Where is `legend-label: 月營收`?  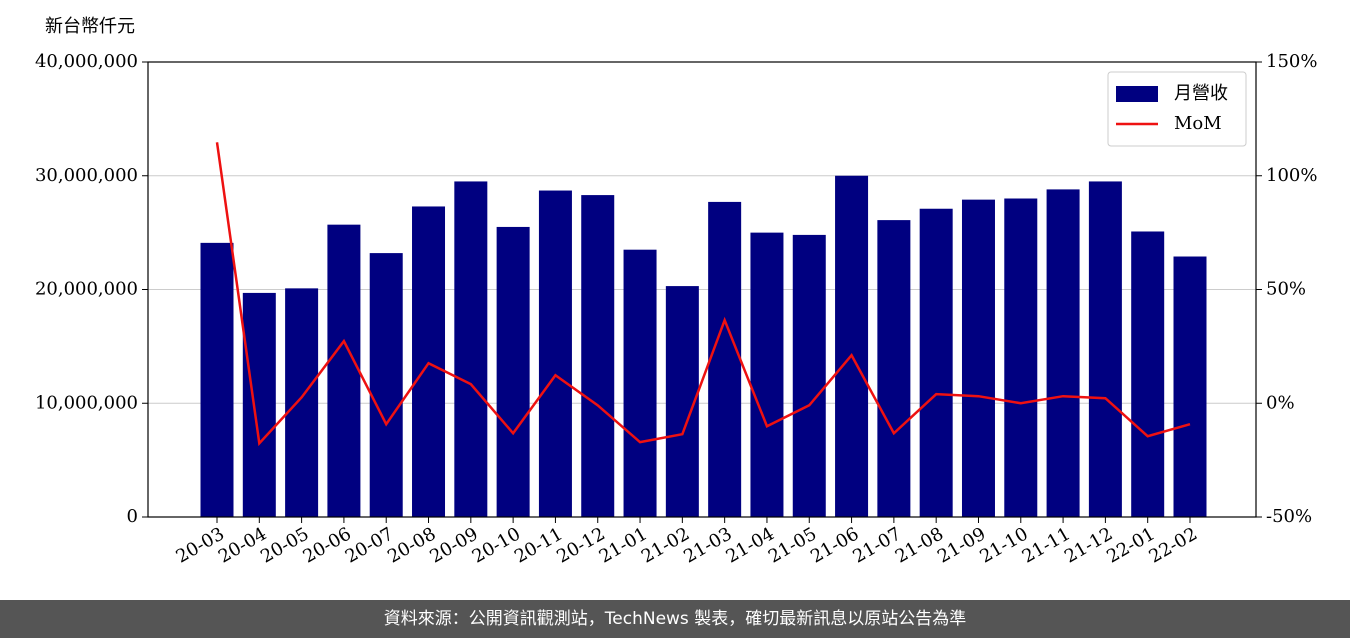
legend-label: 月營收 is located at coordinates (1201, 93).